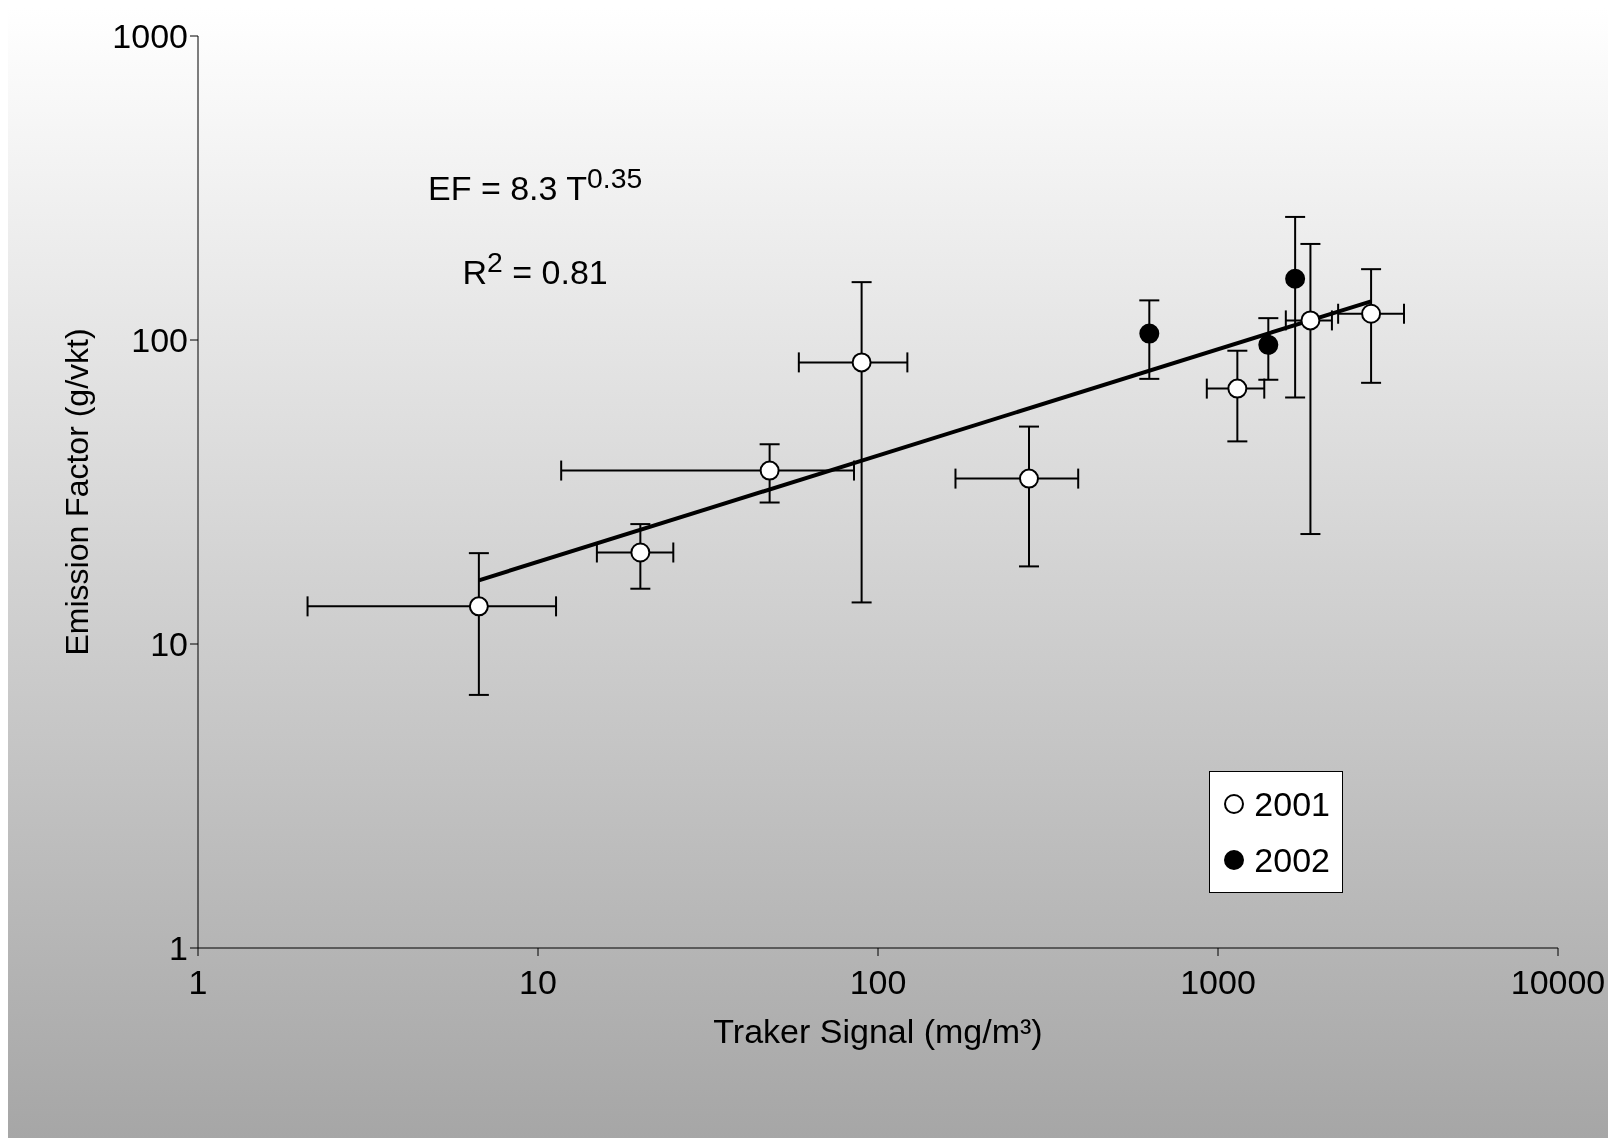 The width and height of the screenshot is (1619, 1145). Describe the element at coordinates (150, 36) in the screenshot. I see `y-tick-label: 1000` at that location.